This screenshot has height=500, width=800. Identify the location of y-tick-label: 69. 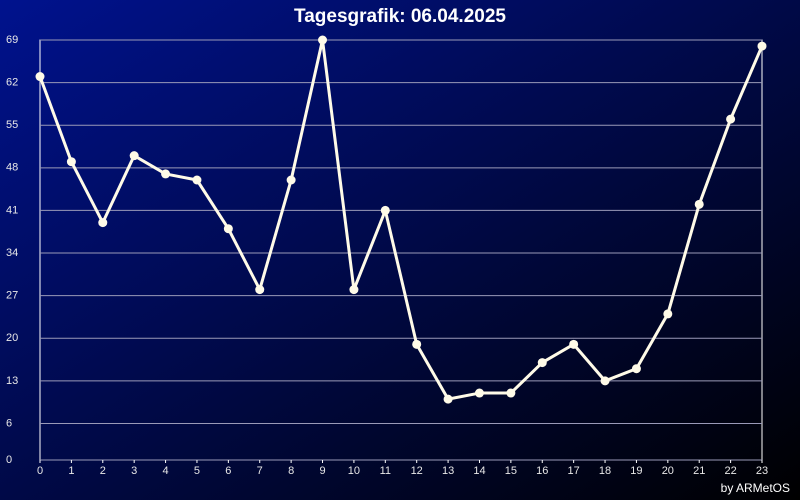
(12, 40).